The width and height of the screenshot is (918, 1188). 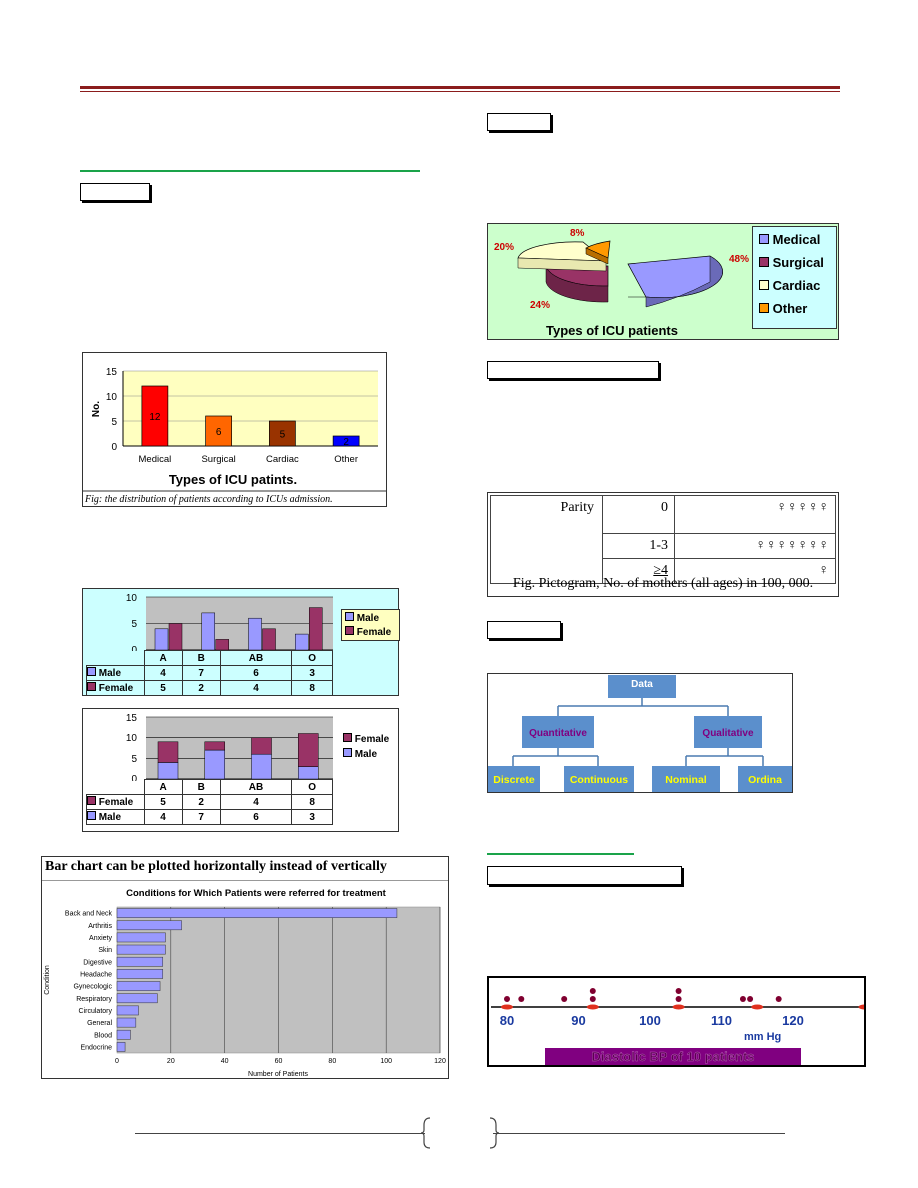 What do you see at coordinates (507, 1020) in the screenshot?
I see `axis-tick: 80` at bounding box center [507, 1020].